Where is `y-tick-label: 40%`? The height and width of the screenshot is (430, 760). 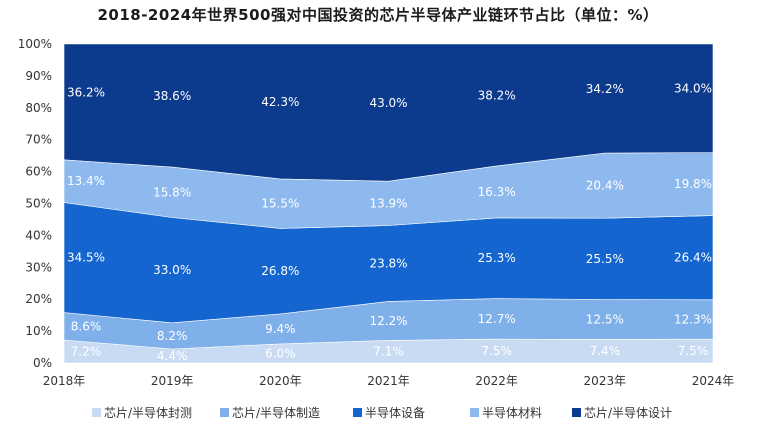
y-tick-label: 40% is located at coordinates (38, 235).